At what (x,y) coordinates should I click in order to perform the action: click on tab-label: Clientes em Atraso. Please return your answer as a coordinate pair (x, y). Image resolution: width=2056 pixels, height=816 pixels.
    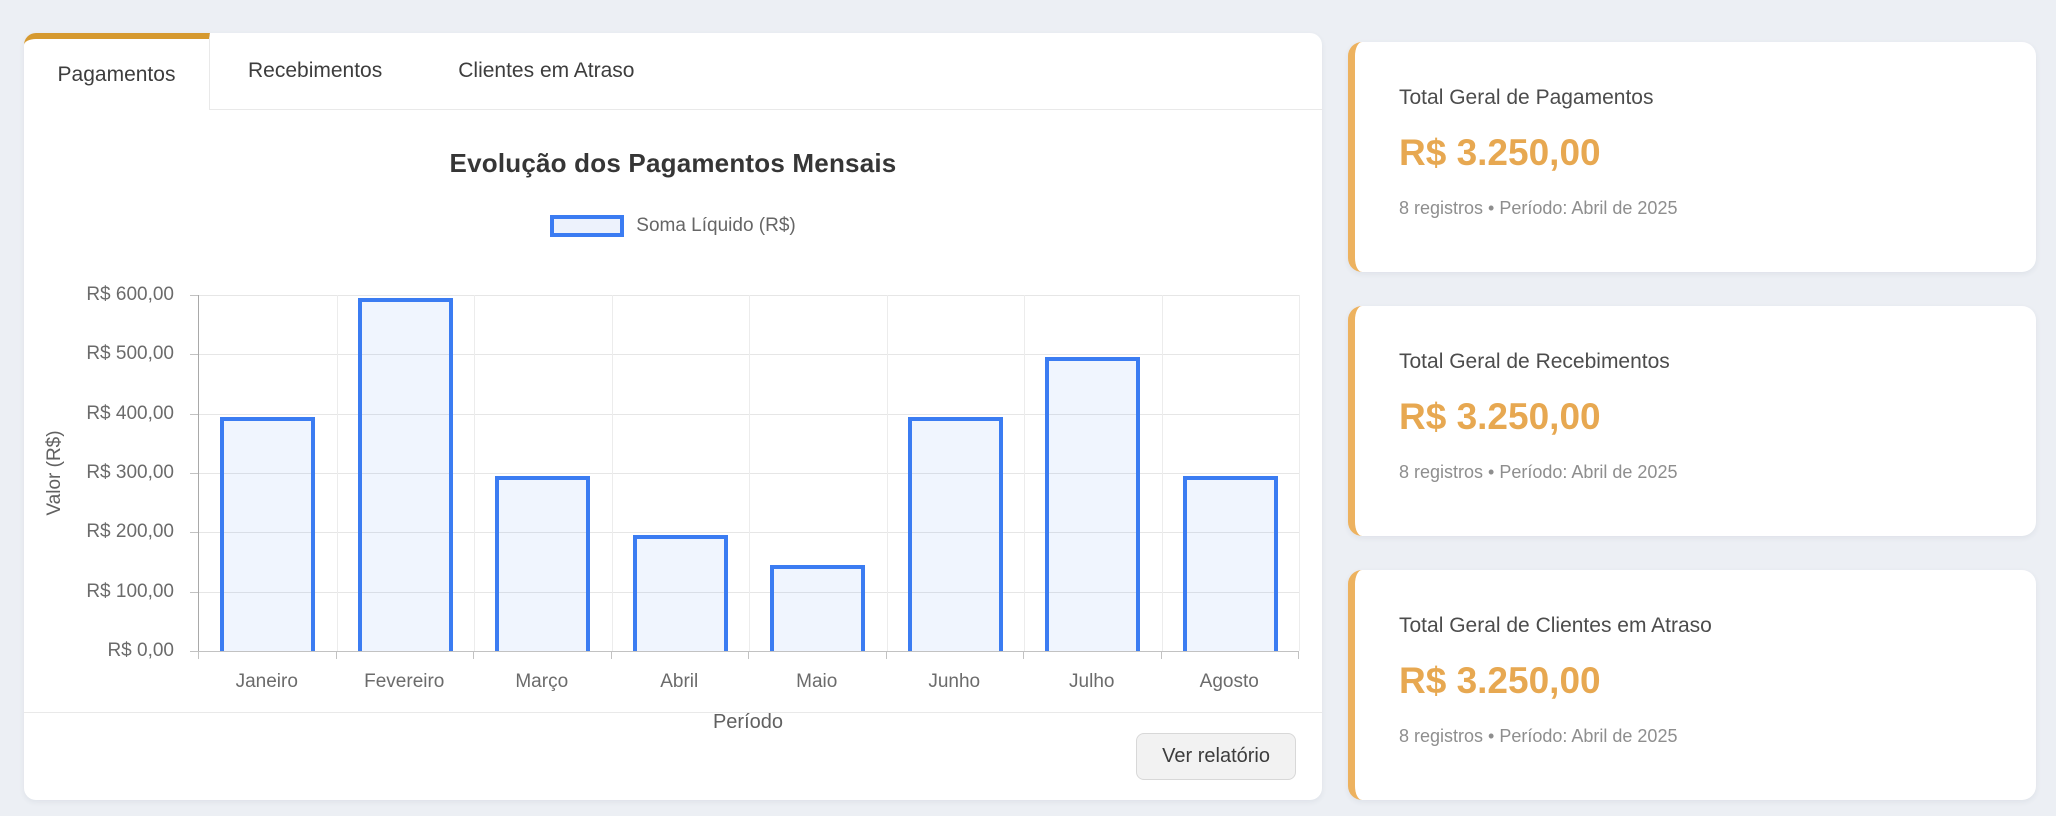
    Looking at the image, I should click on (546, 70).